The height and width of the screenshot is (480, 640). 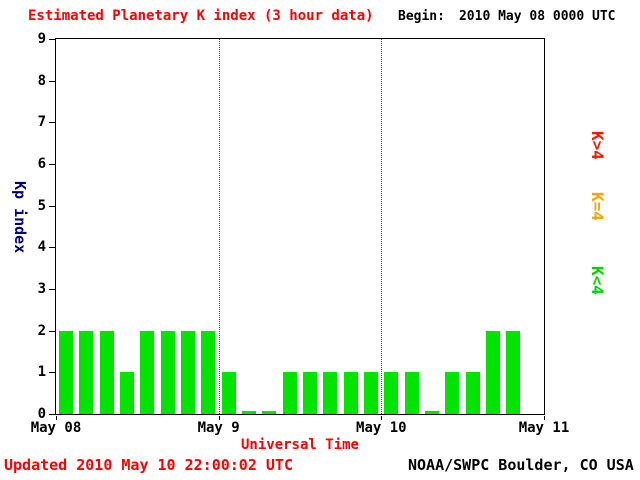 What do you see at coordinates (41, 330) in the screenshot?
I see `y-tick-label: 2` at bounding box center [41, 330].